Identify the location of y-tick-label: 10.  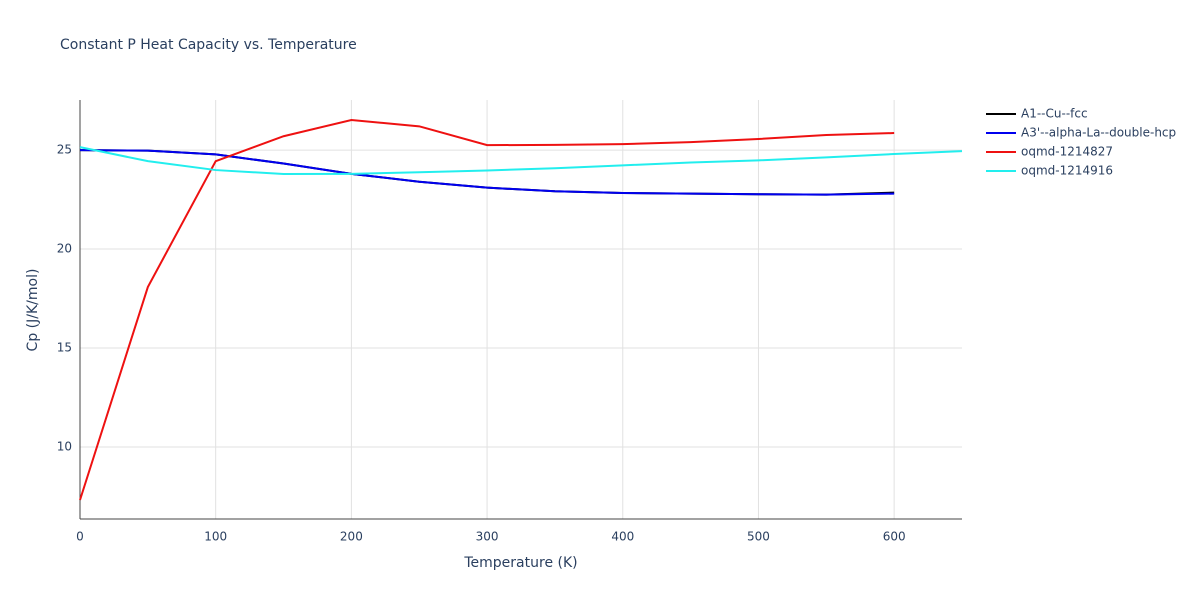
(64, 446).